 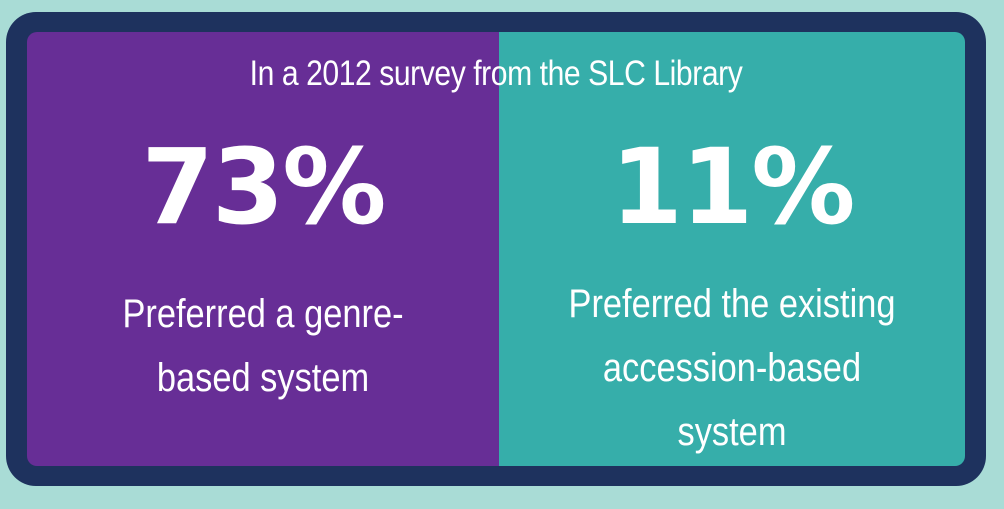 What do you see at coordinates (263, 346) in the screenshot?
I see `genre-based-caption: Preferred a genre- based system` at bounding box center [263, 346].